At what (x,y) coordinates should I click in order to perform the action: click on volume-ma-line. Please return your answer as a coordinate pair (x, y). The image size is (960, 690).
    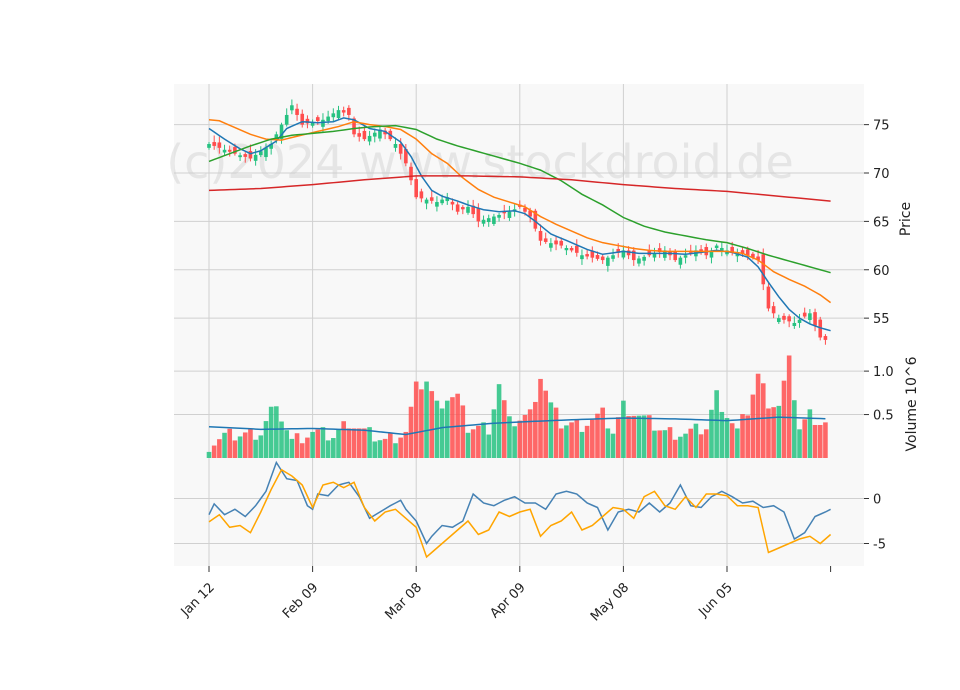
    Looking at the image, I should click on (517, 426).